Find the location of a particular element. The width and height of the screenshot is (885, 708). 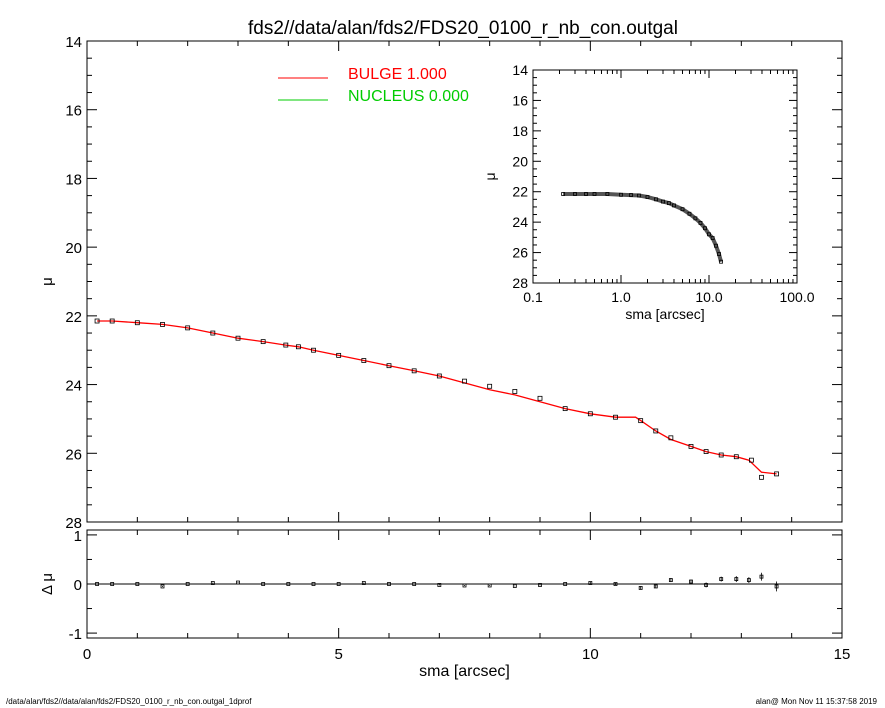

inset-x-tick-label: 1.0 is located at coordinates (621, 297).